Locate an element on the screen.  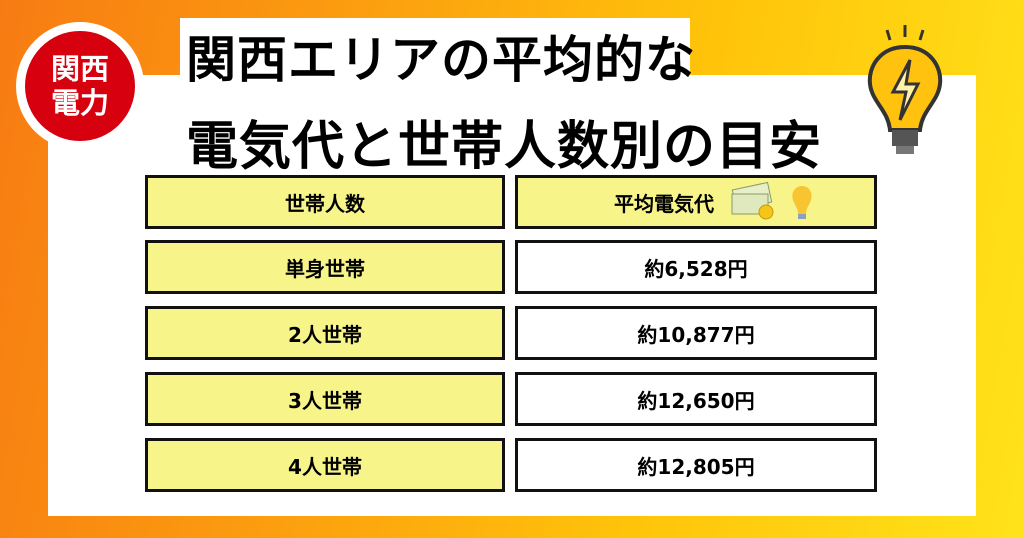
header-average-cost: 平均電気代 is located at coordinates (696, 202).